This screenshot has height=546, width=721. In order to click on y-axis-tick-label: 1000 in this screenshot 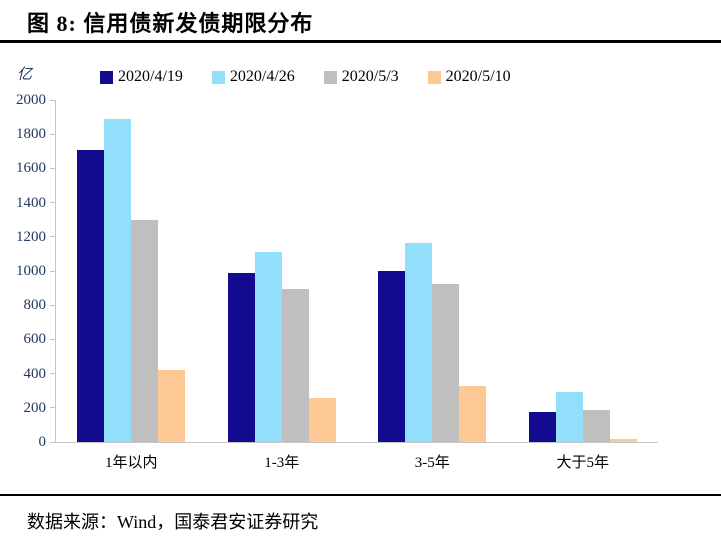, I will do `click(31, 271)`.